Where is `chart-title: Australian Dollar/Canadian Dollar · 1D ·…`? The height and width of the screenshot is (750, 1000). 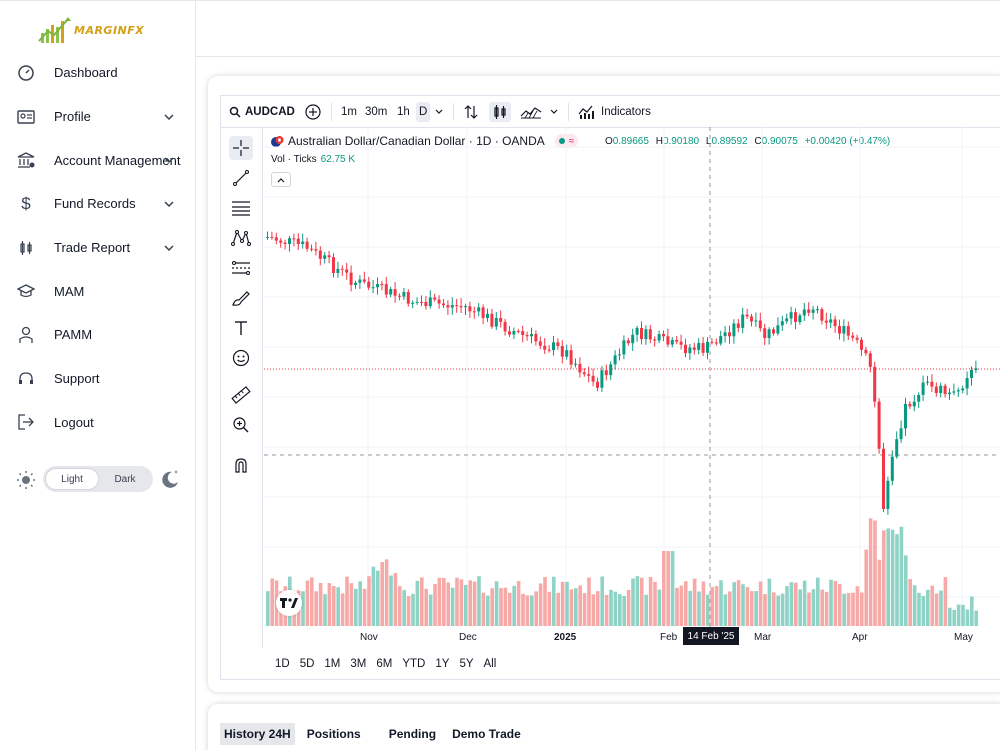 chart-title: Australian Dollar/Canadian Dollar · 1D ·… is located at coordinates (416, 141).